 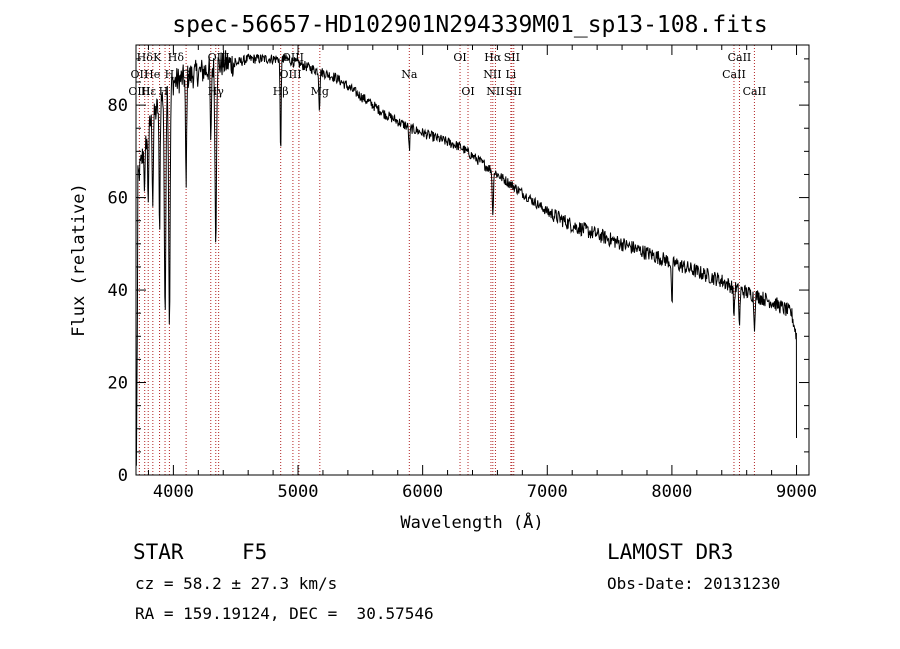 What do you see at coordinates (493, 57) in the screenshot?
I see `spectral-line-label: Hα` at bounding box center [493, 57].